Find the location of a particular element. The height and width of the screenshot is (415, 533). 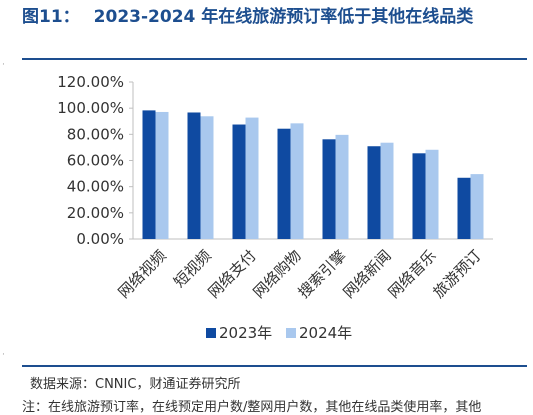

x-category-label: 网络音乐 is located at coordinates (412, 274).